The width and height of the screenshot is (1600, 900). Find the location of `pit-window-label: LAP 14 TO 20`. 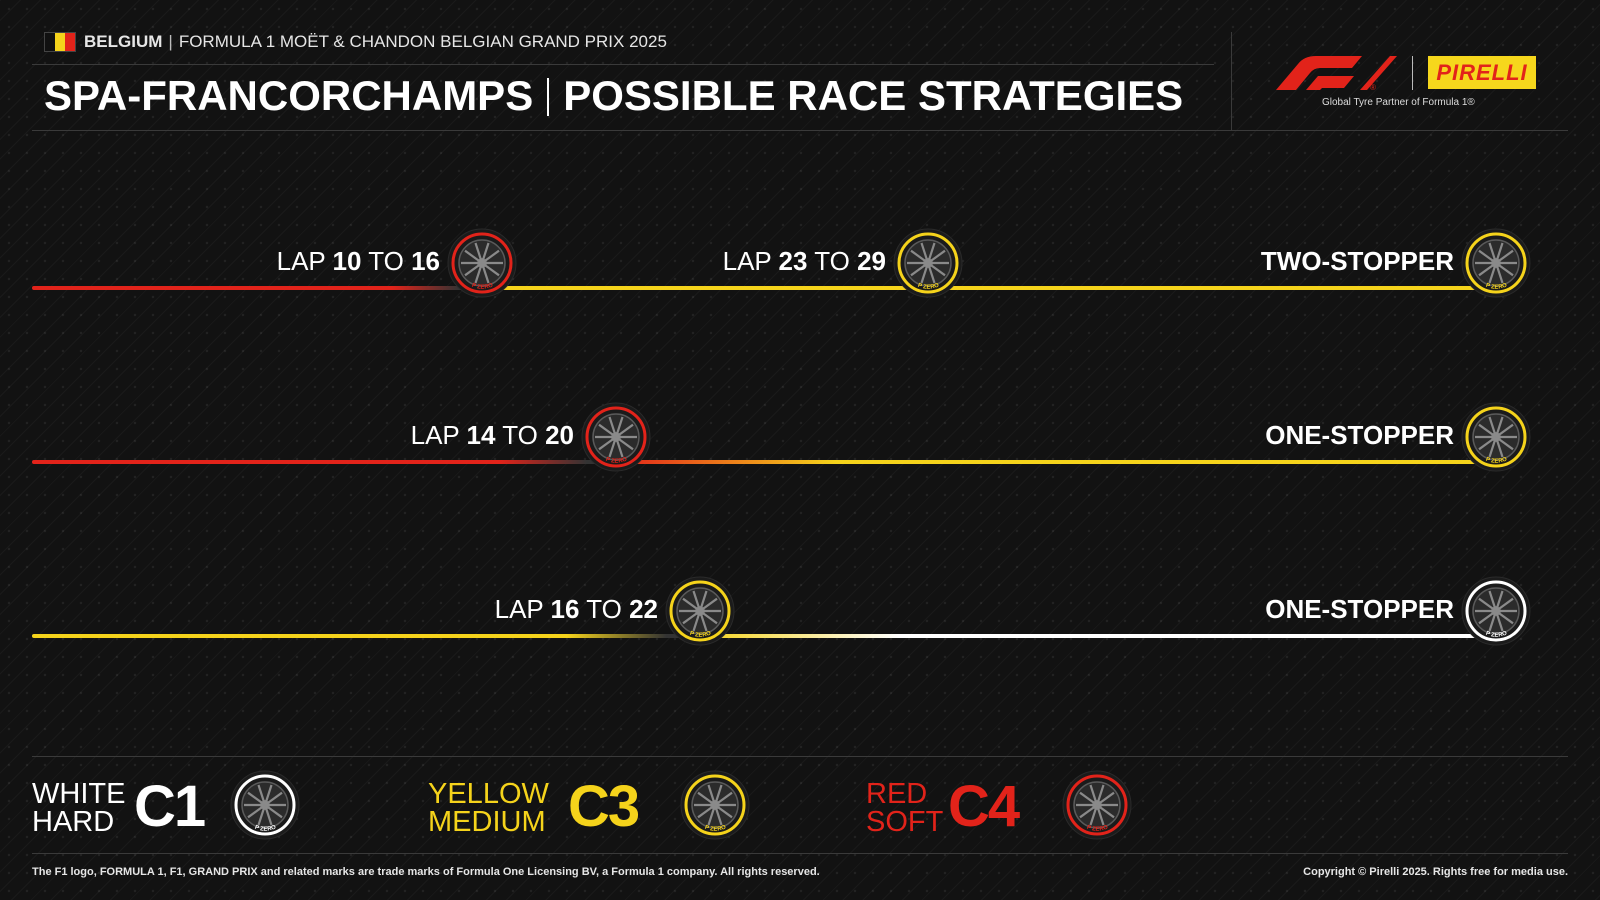

pit-window-label: LAP 14 TO 20 is located at coordinates (492, 435).